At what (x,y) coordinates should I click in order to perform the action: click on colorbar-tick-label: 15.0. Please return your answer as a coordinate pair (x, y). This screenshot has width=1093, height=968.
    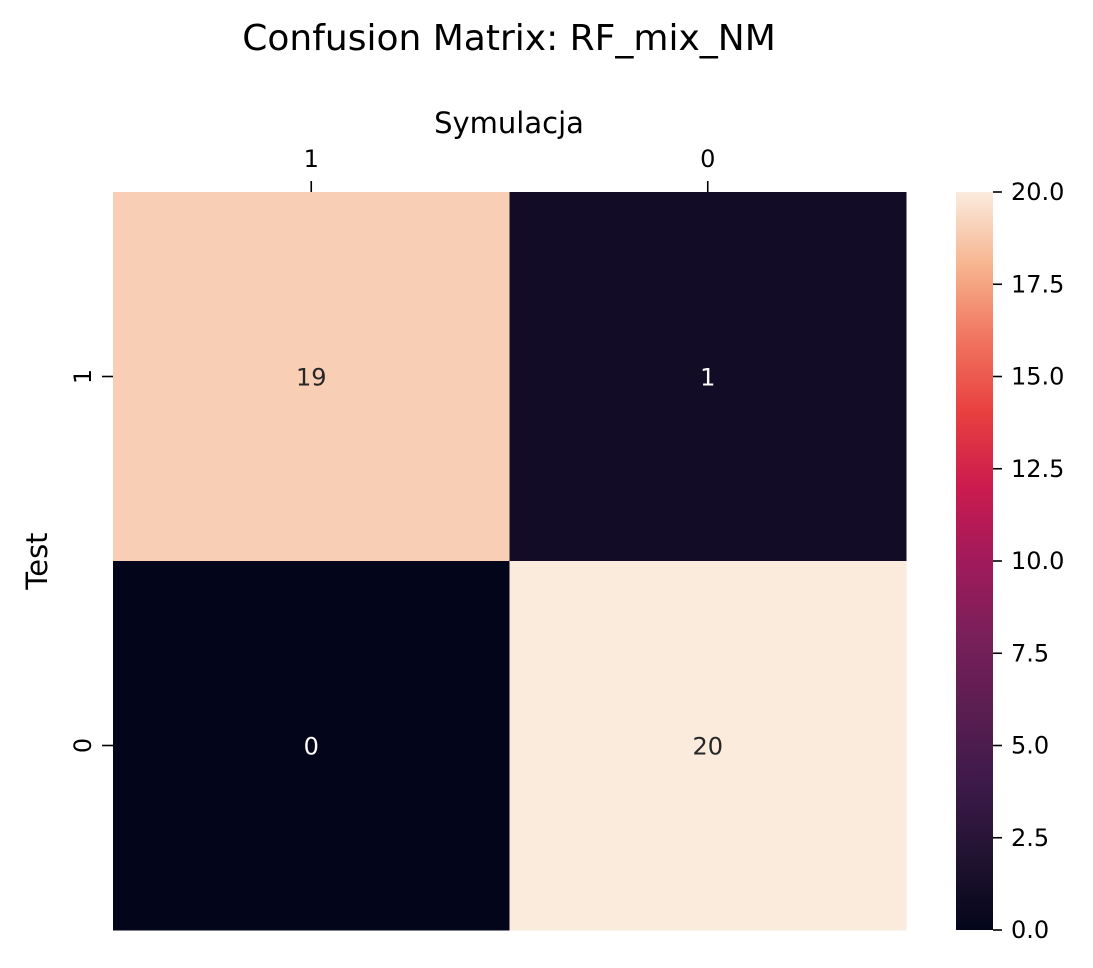
    Looking at the image, I should click on (1037, 377).